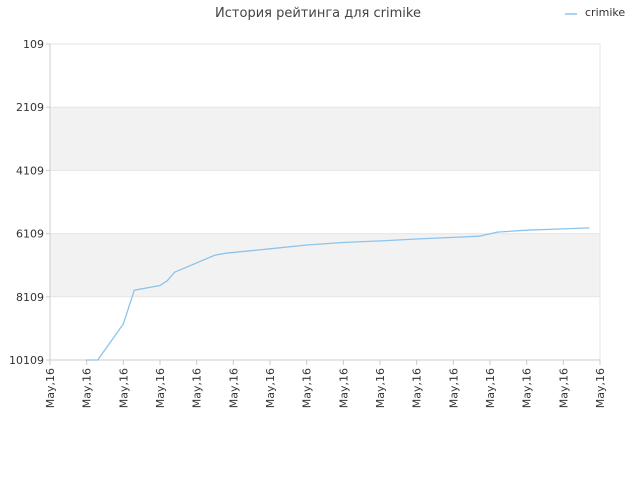 The height and width of the screenshot is (480, 640). What do you see at coordinates (33, 44) in the screenshot?
I see `y-tick-label: 109` at bounding box center [33, 44].